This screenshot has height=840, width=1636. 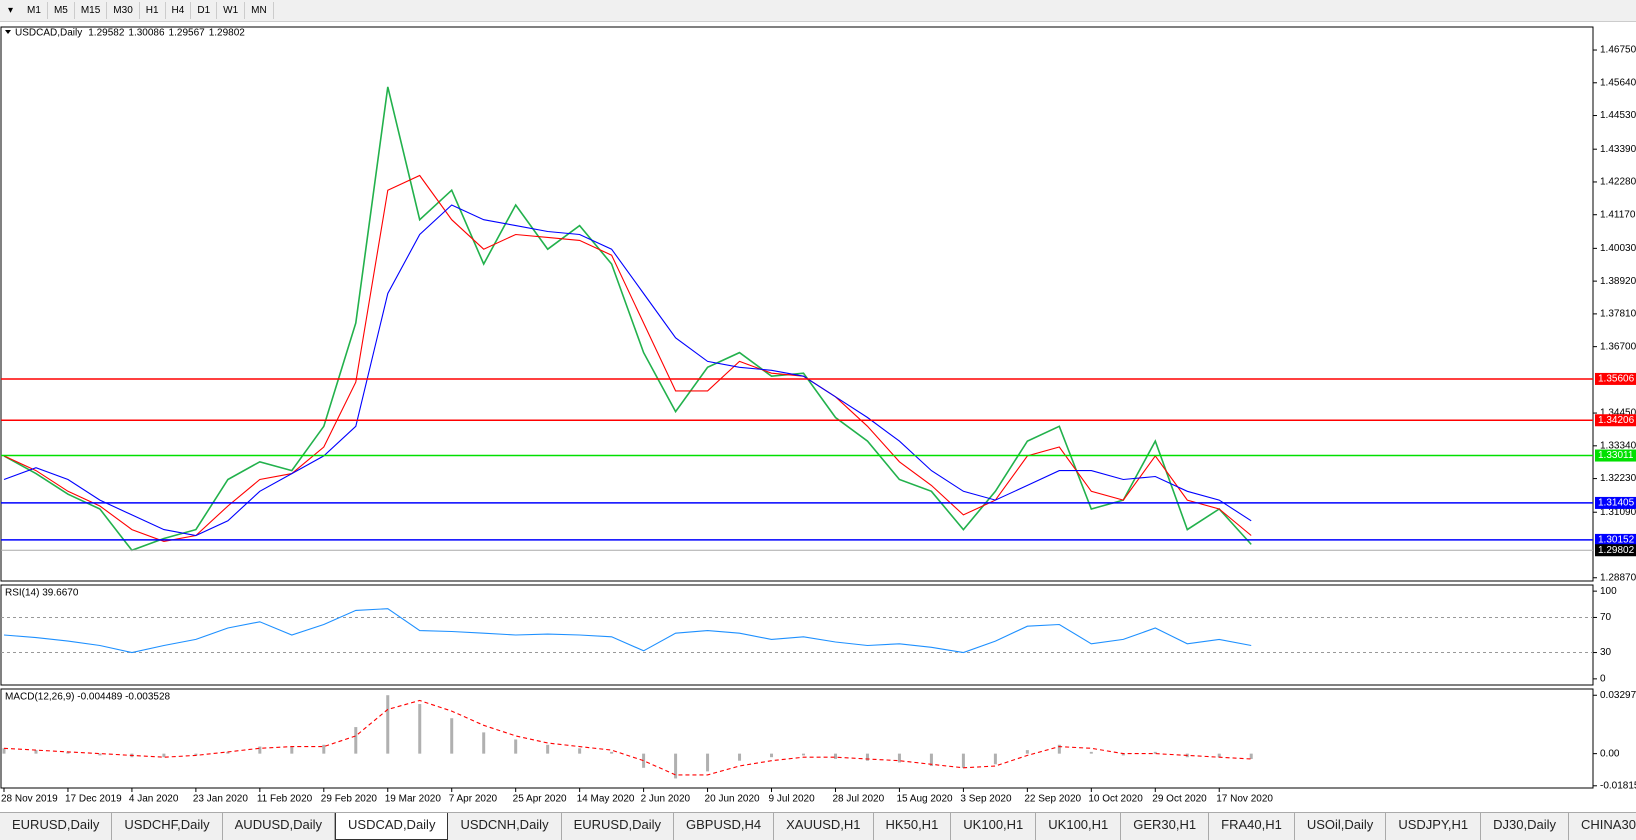 I want to click on y-tick-label: 0, so click(x=1603, y=679).